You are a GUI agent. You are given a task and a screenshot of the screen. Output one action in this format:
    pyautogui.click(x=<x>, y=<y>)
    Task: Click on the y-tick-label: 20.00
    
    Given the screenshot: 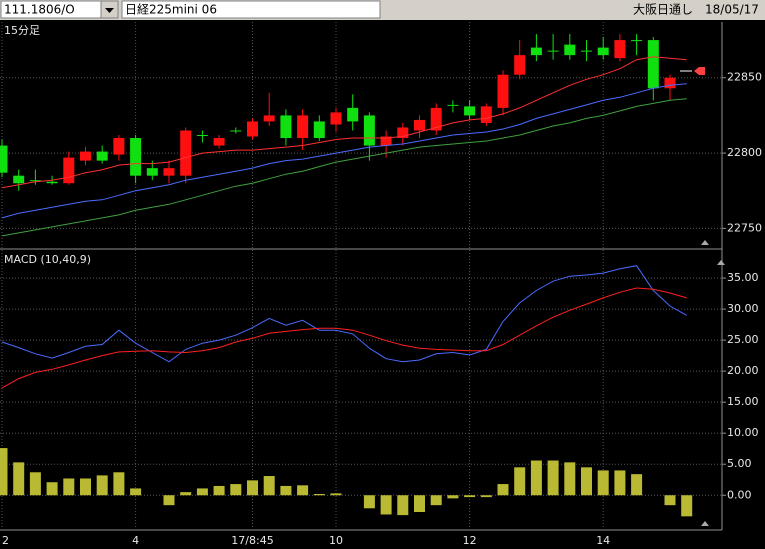 What is the action you would take?
    pyautogui.click(x=743, y=370)
    